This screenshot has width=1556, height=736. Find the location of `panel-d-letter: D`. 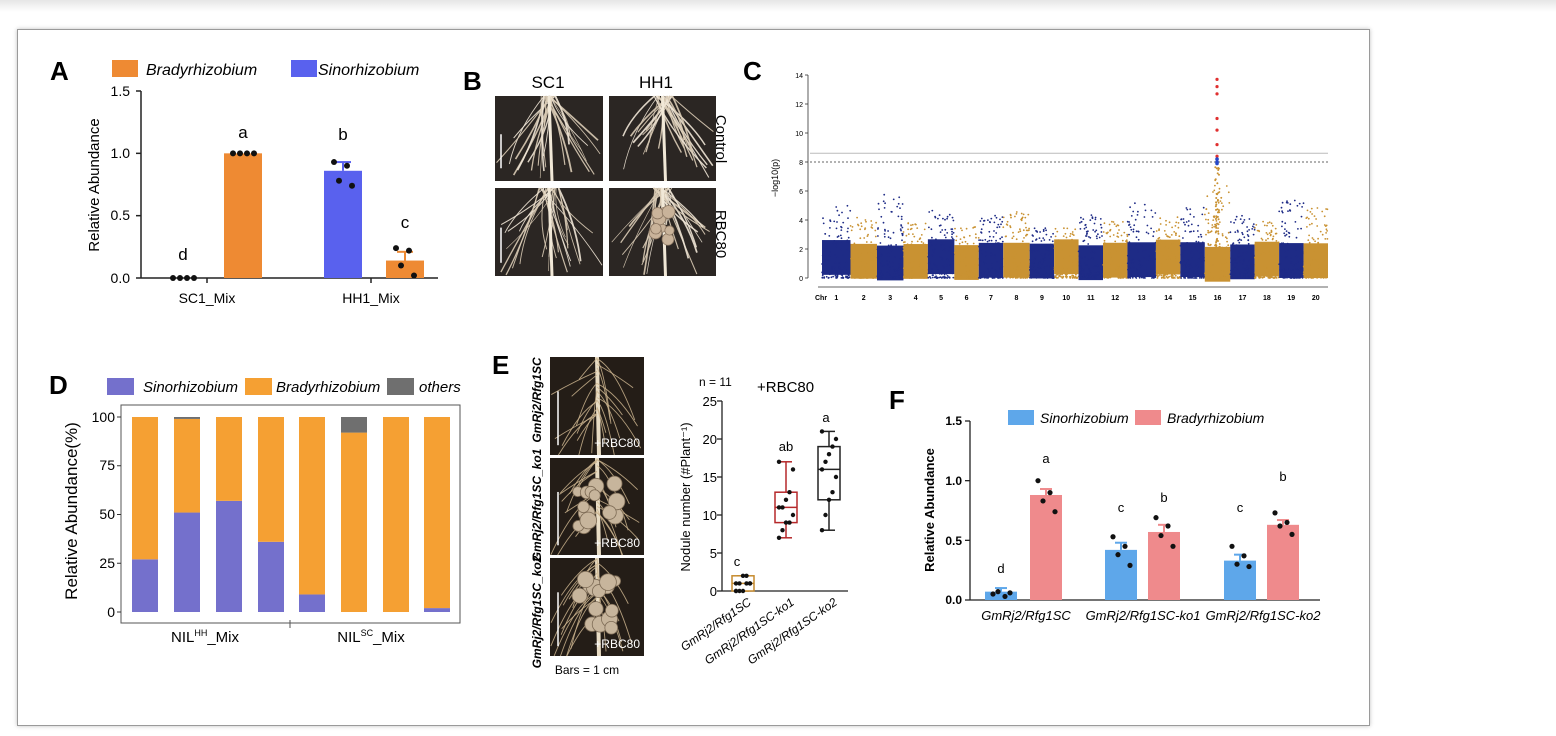

panel-d-letter: D is located at coordinates (58, 385).